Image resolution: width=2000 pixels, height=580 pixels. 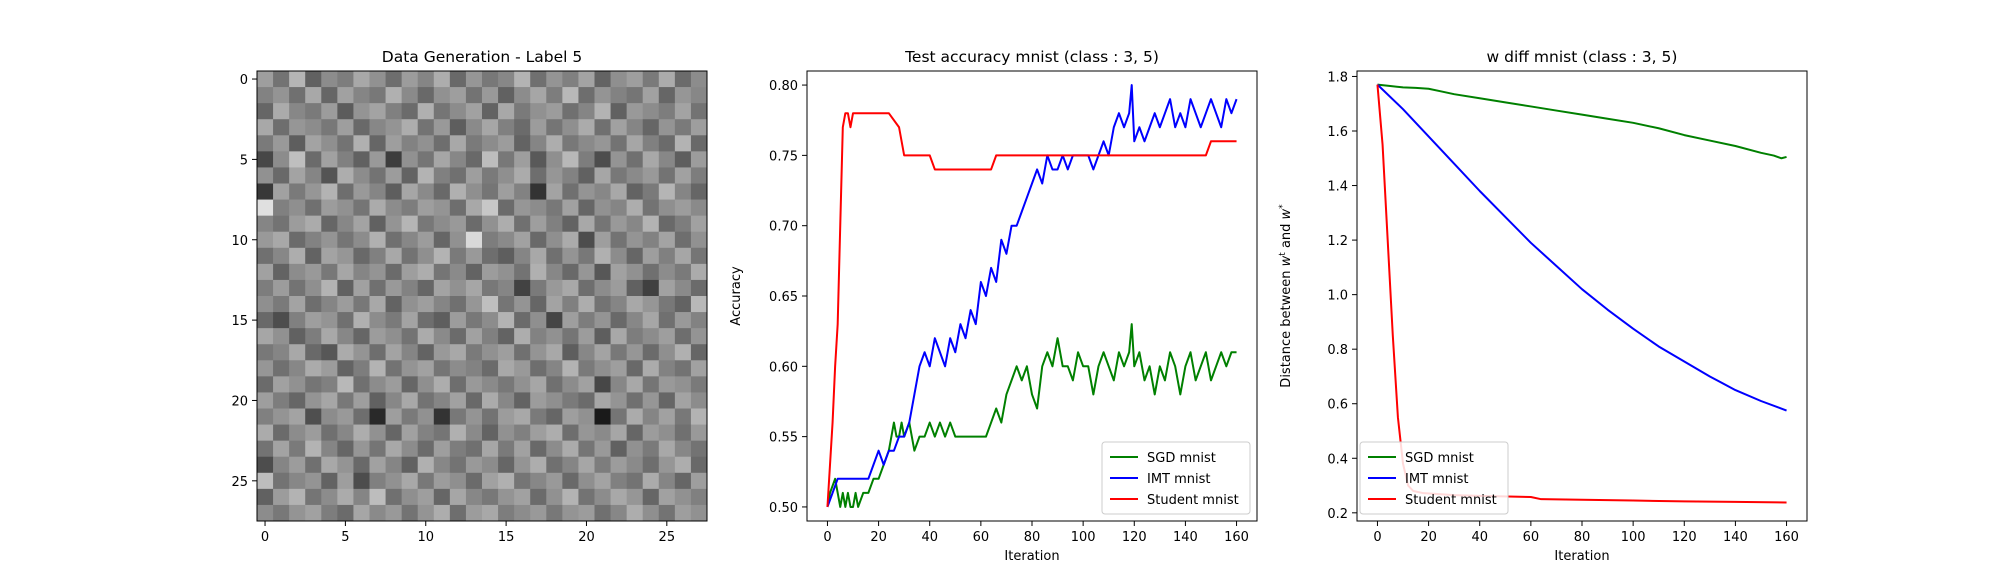 I want to click on legend-label: IMT mnist, so click(x=1179, y=479).